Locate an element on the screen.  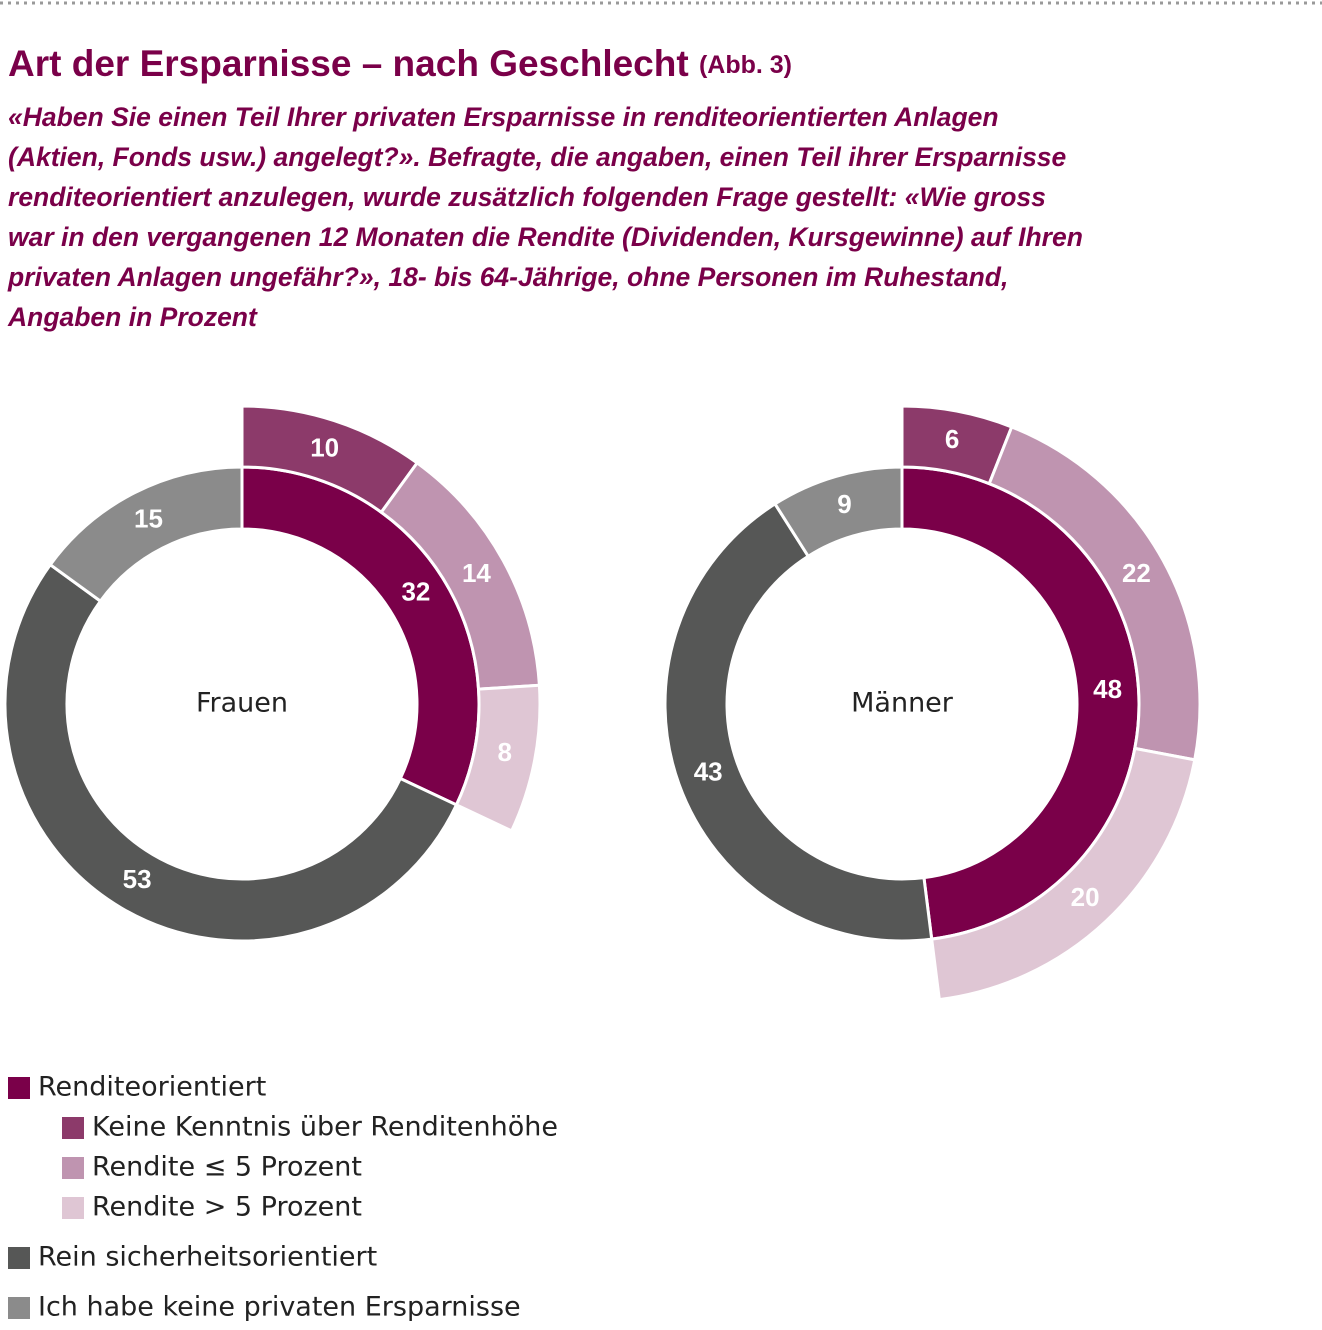
data-label: 14 is located at coordinates (476, 573).